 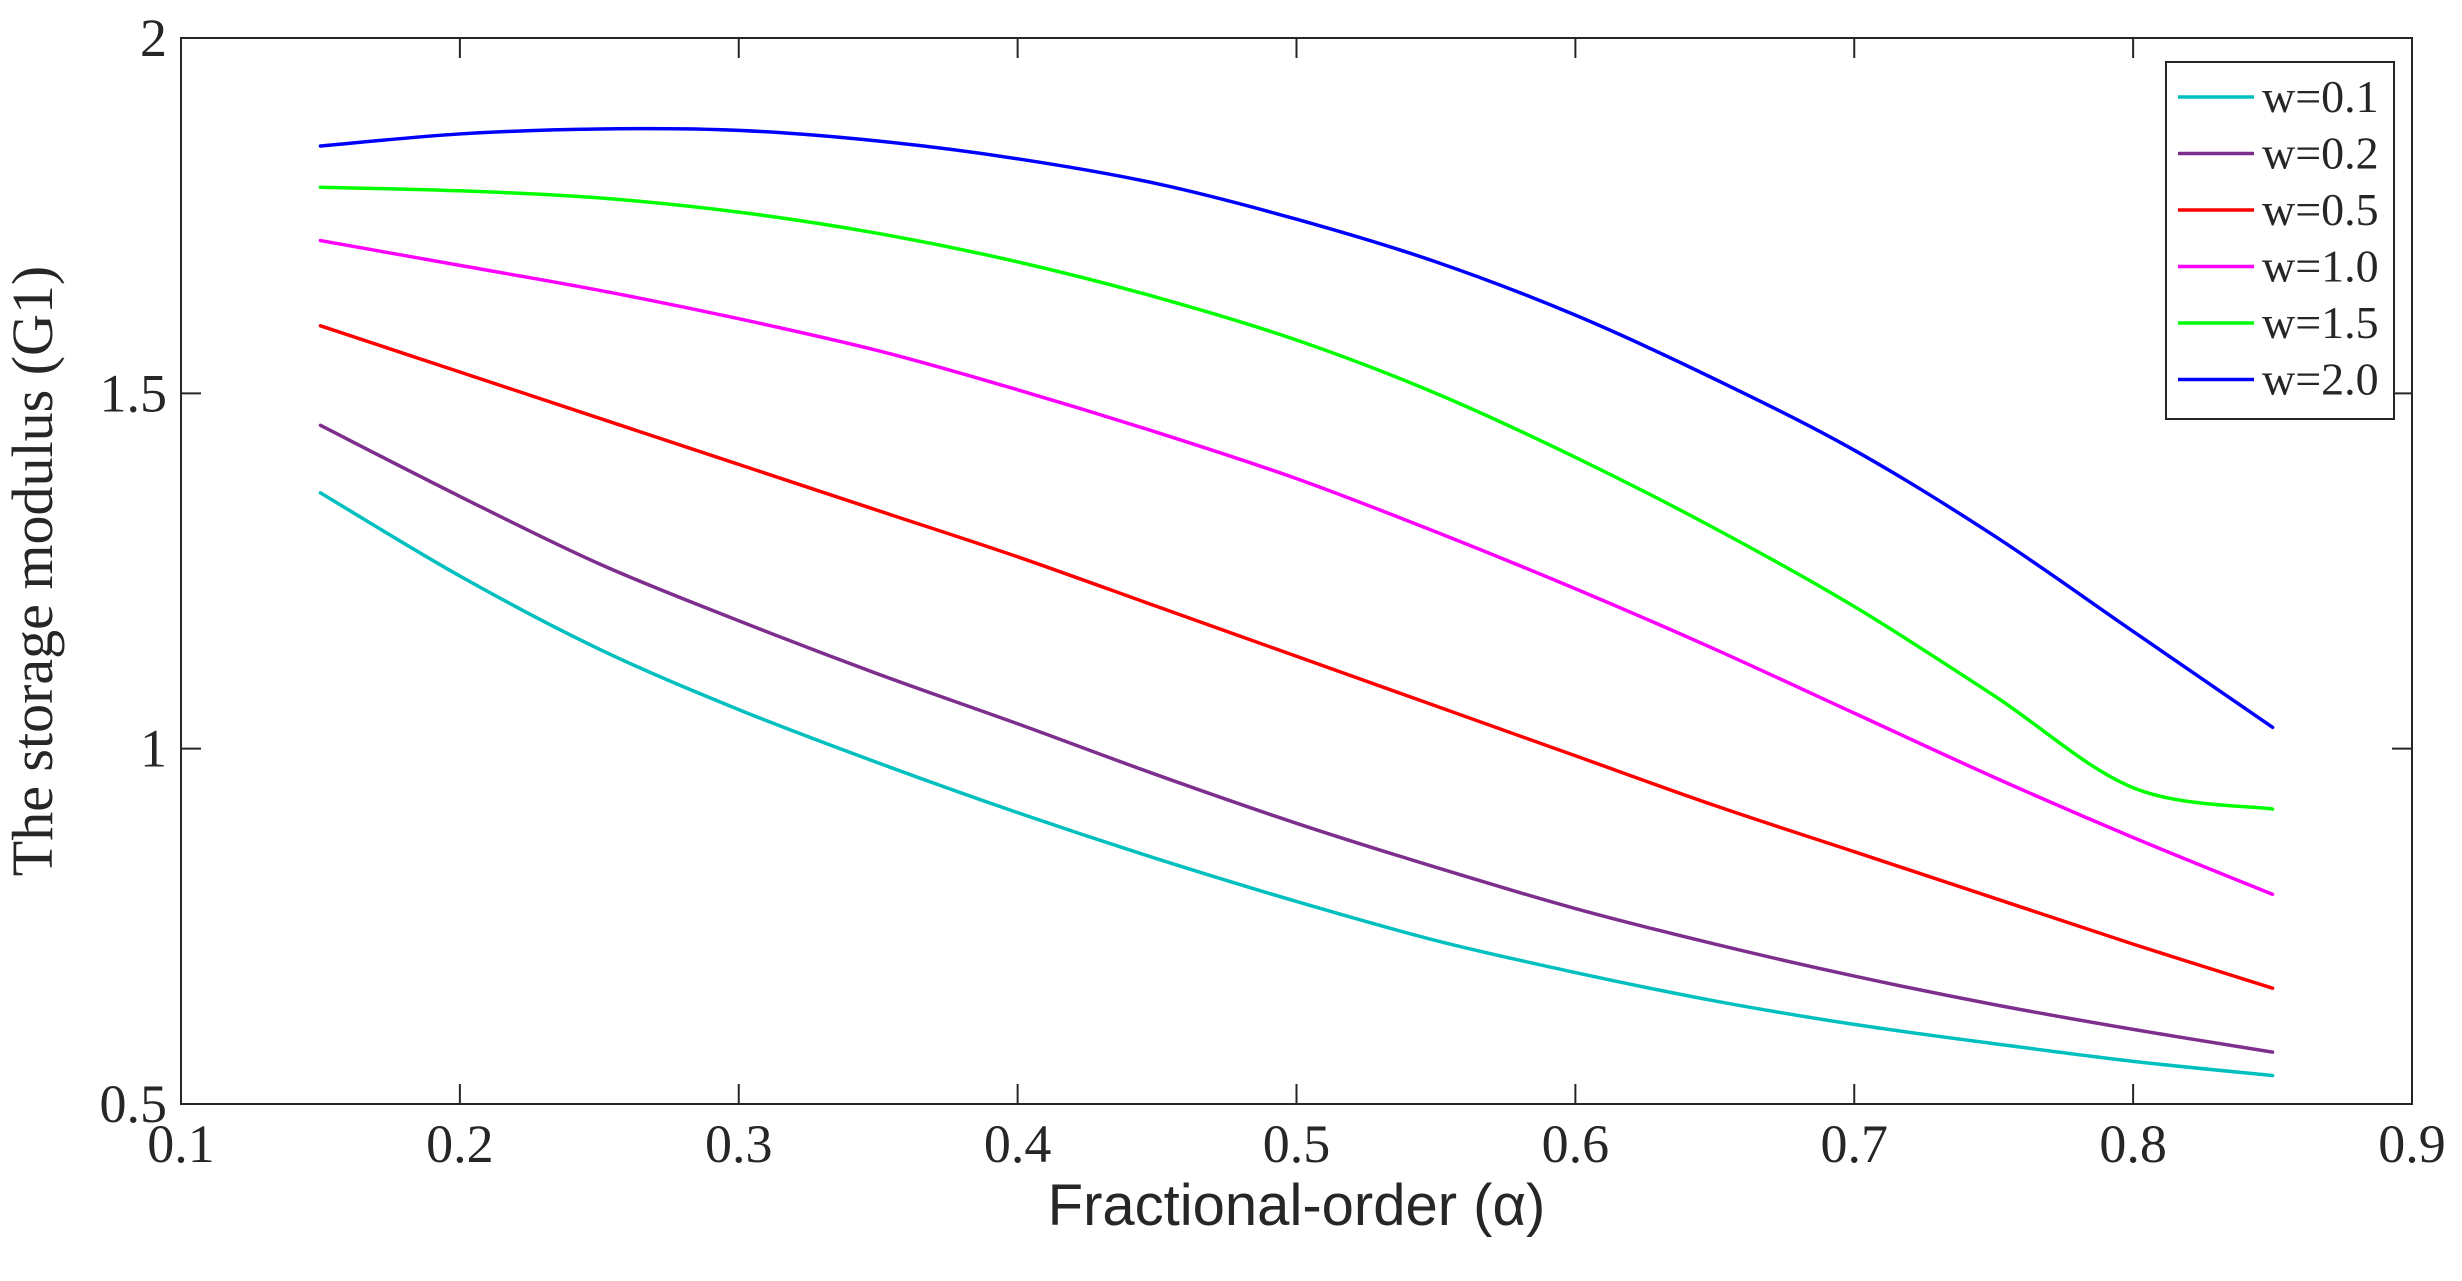 I want to click on y-axis-label: The storage modulus (G1), so click(x=32, y=571).